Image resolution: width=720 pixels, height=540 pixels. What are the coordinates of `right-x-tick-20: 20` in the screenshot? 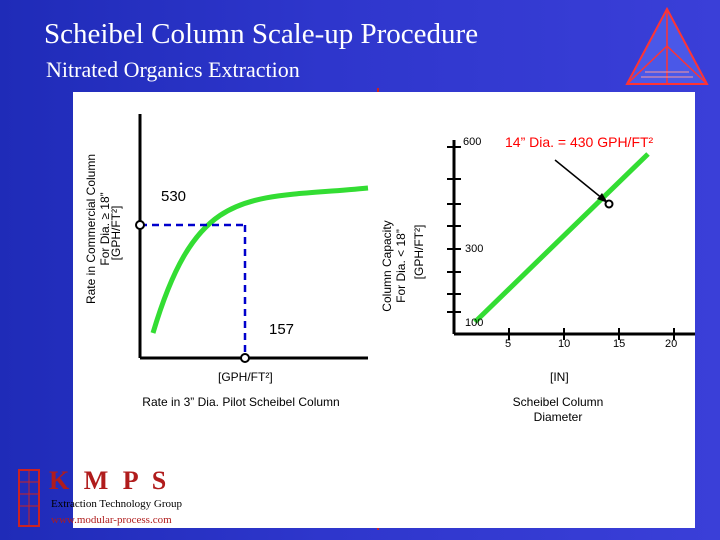 It's located at (671, 344).